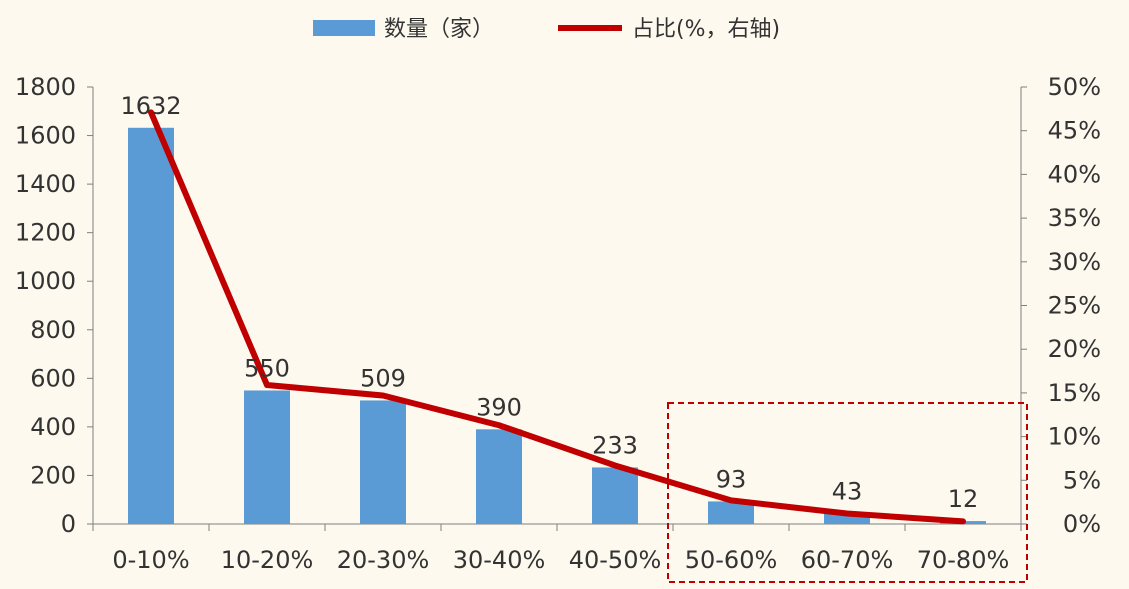 This screenshot has width=1129, height=589. I want to click on x-tick-label: 60-70%, so click(847, 560).